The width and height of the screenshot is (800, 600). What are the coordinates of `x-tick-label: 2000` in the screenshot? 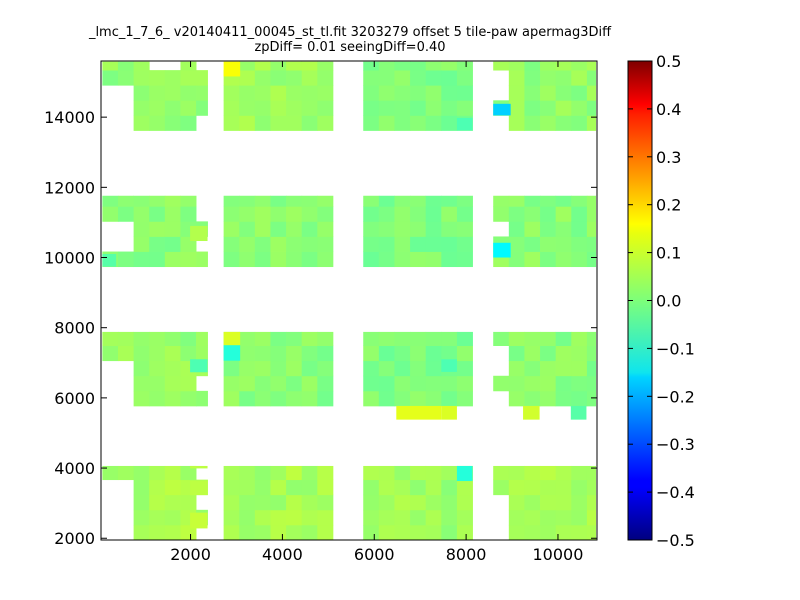 It's located at (190, 554).